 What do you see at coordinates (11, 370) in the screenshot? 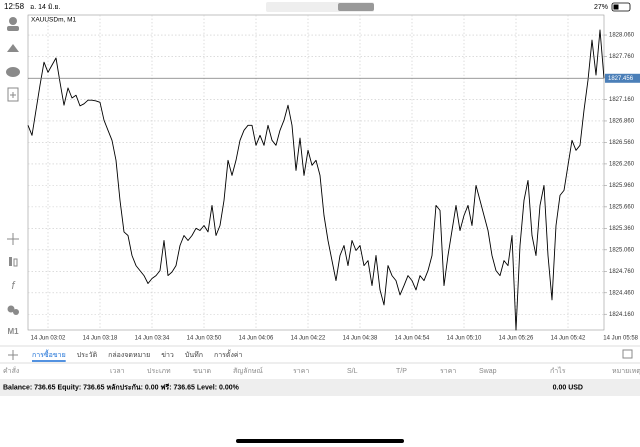
I see `column-header: คำสั่ง` at bounding box center [11, 370].